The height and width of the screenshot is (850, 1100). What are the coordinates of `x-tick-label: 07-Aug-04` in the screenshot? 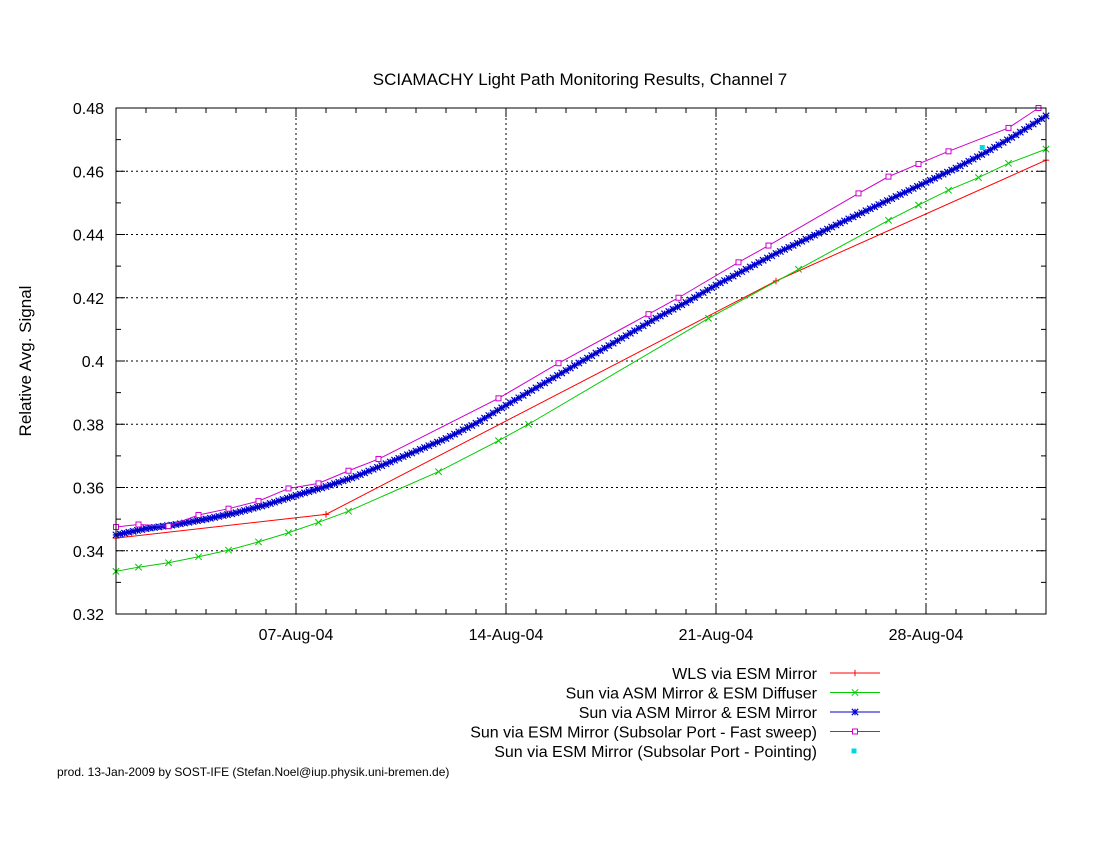 It's located at (296, 635).